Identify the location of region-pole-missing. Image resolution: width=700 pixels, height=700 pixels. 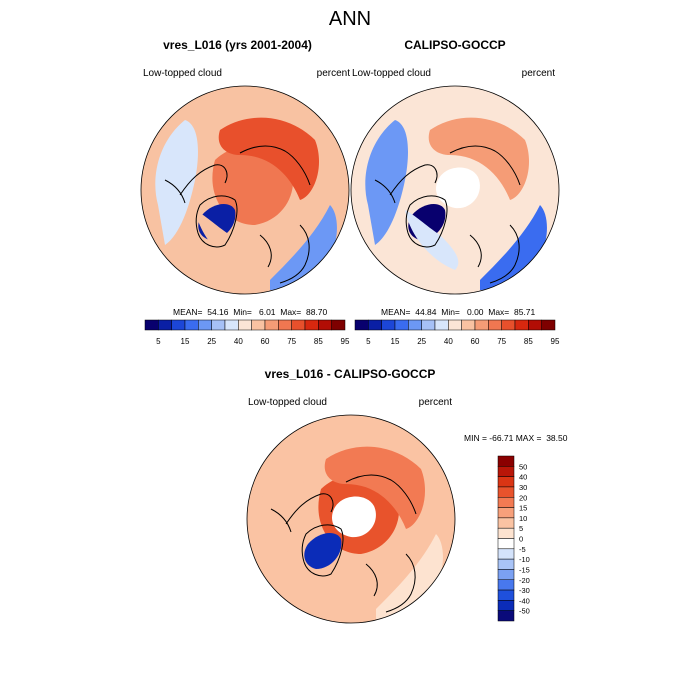
(353, 517).